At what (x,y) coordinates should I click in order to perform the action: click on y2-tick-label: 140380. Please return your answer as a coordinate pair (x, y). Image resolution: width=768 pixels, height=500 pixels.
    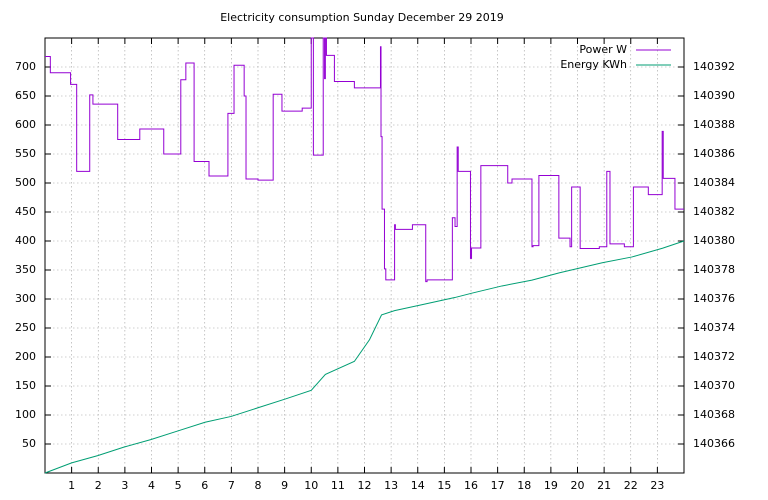
    Looking at the image, I should click on (714, 240).